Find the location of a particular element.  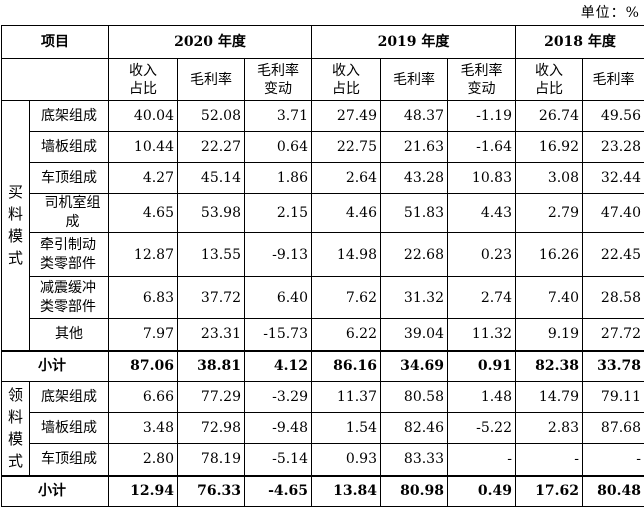

table-cell: 3.71 is located at coordinates (278, 116).